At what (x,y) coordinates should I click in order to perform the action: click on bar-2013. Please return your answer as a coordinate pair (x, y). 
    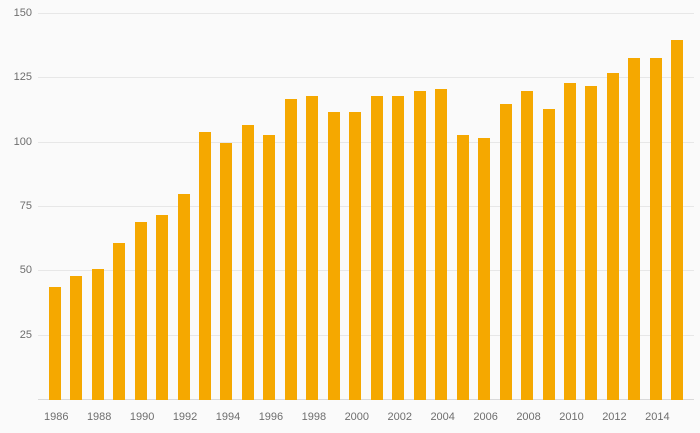
    Looking at the image, I should click on (634, 228).